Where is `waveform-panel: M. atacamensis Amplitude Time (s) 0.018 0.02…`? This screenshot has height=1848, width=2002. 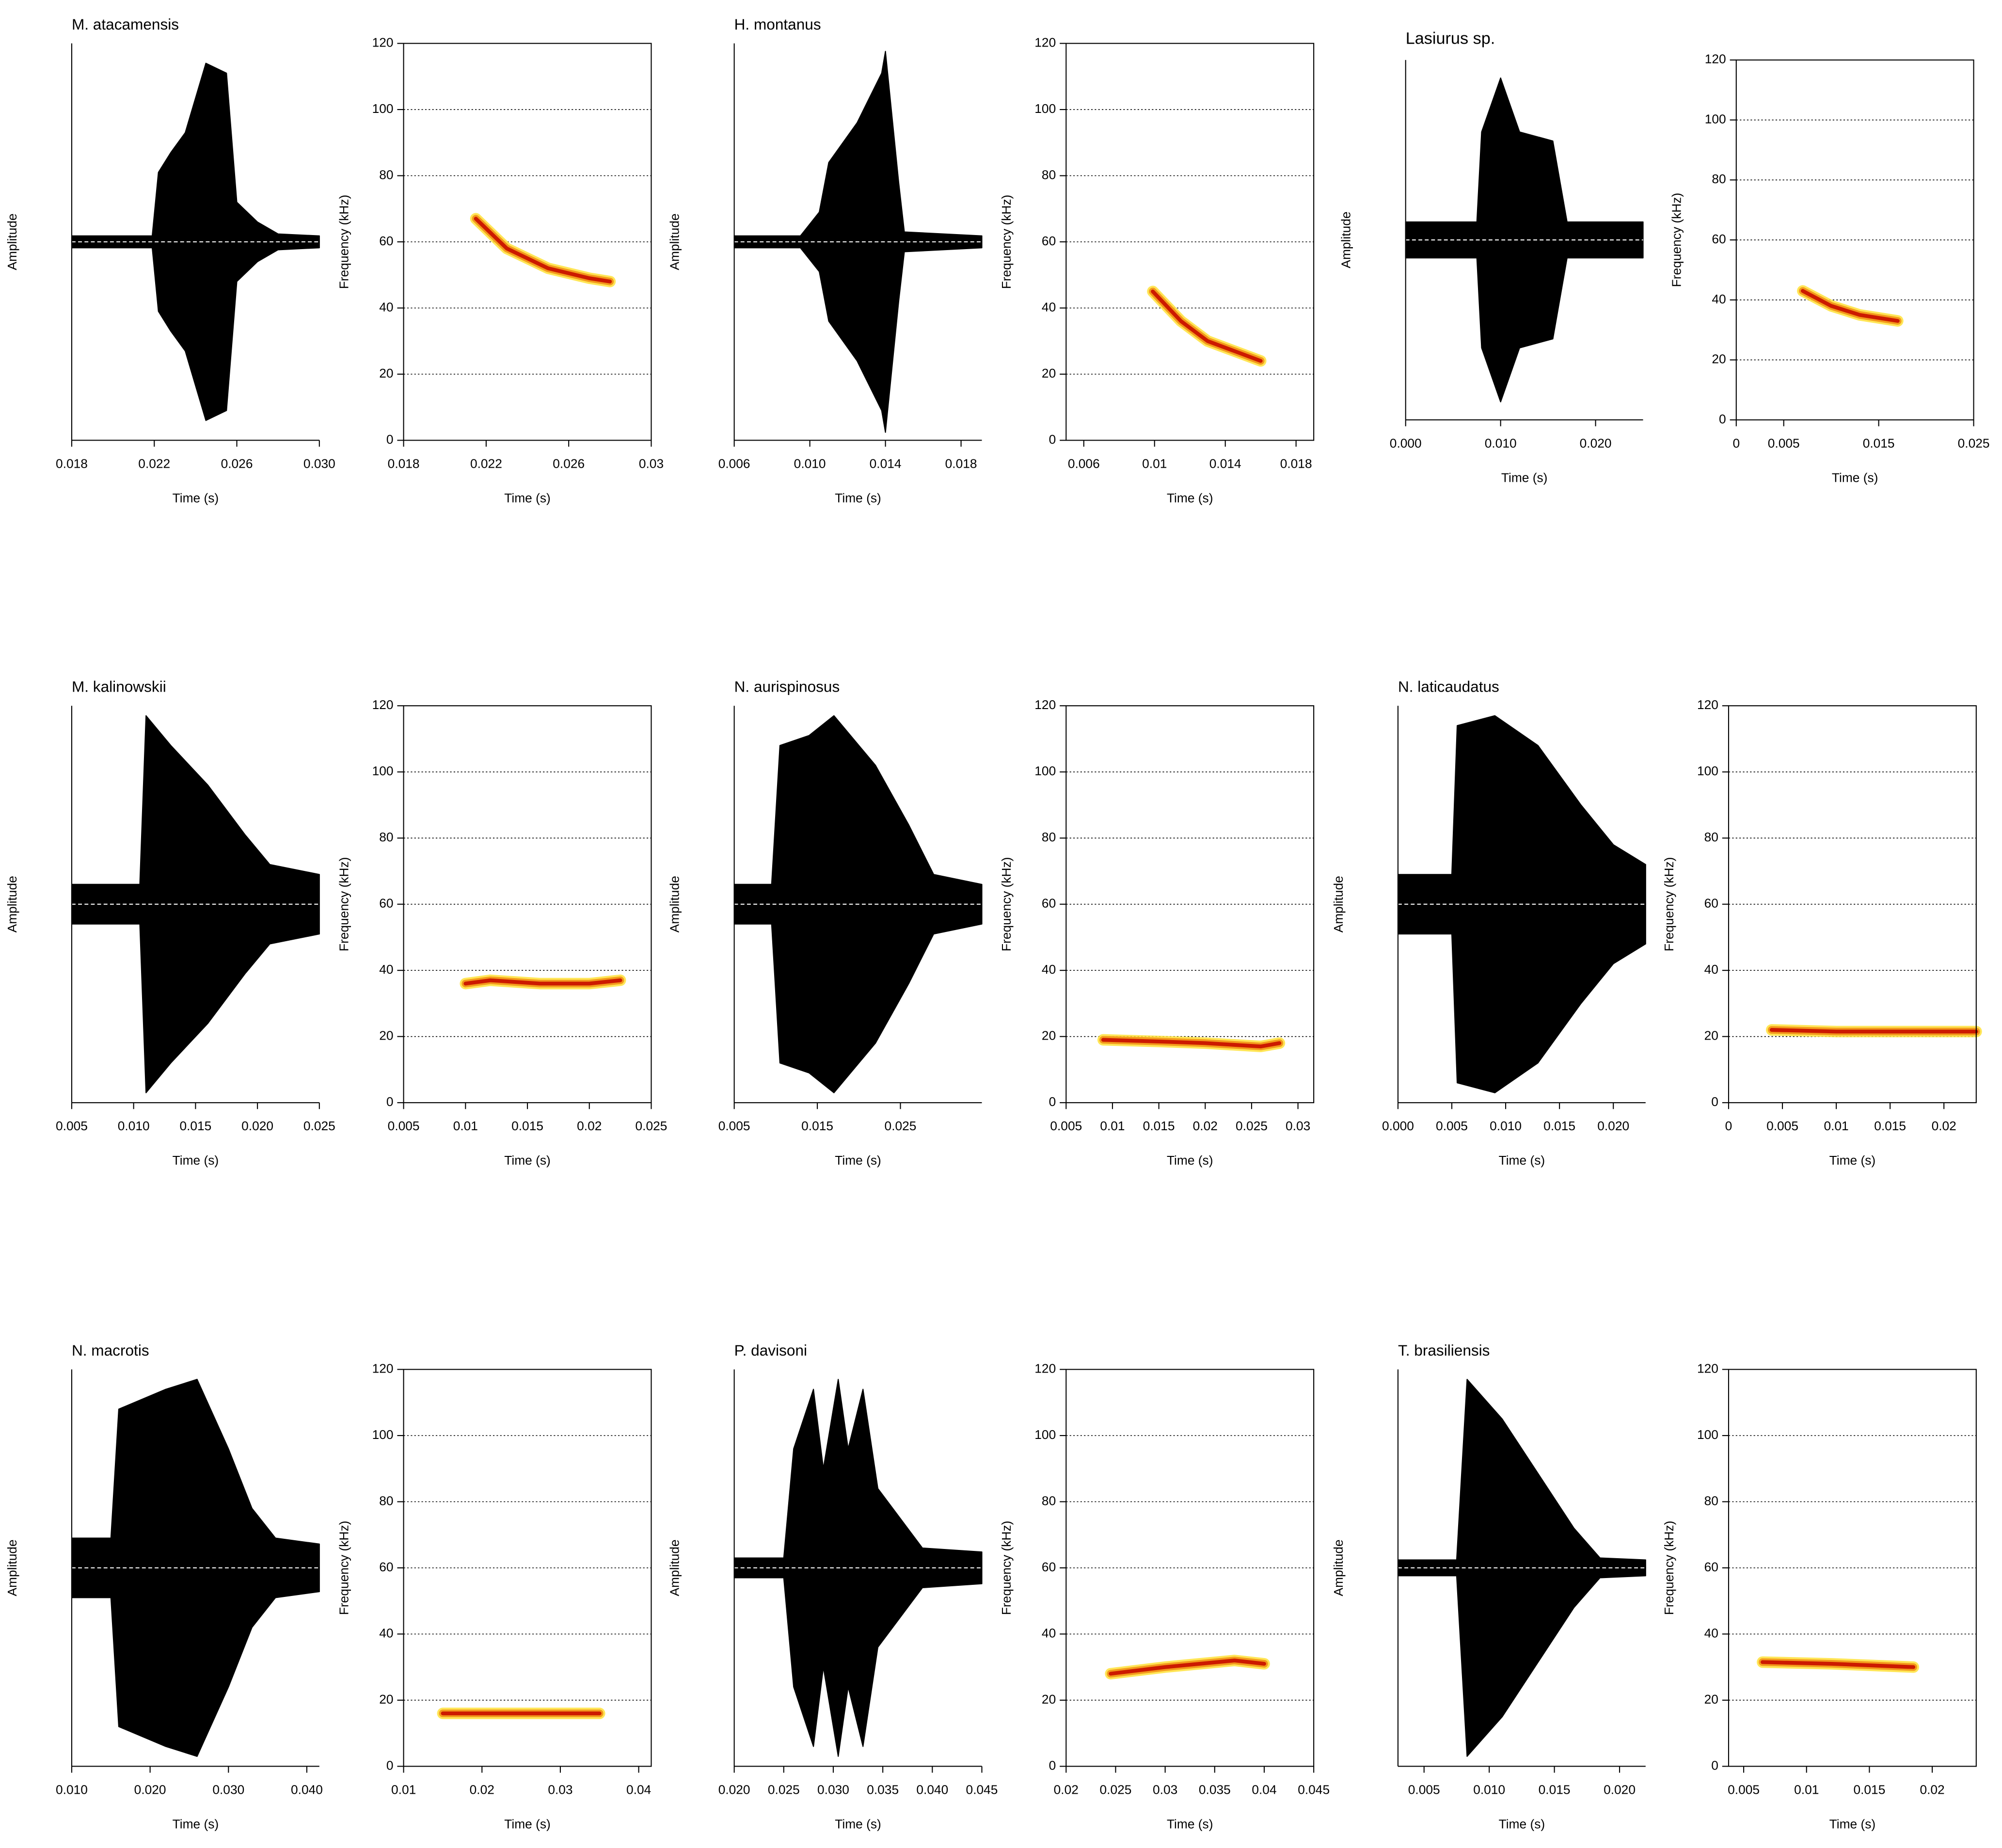
waveform-panel: M. atacamensis Amplitude Time (s) 0.018 0.02… is located at coordinates (170, 260).